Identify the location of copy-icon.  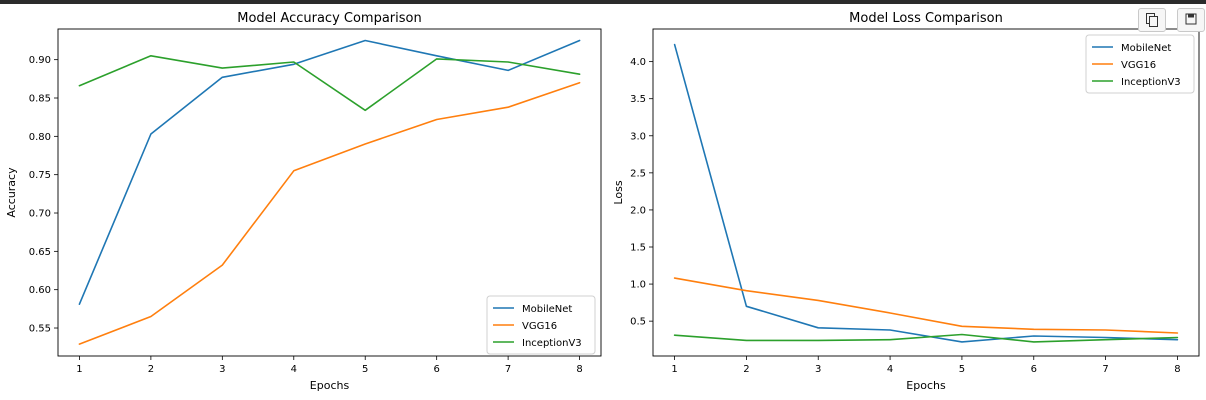
(1152, 20).